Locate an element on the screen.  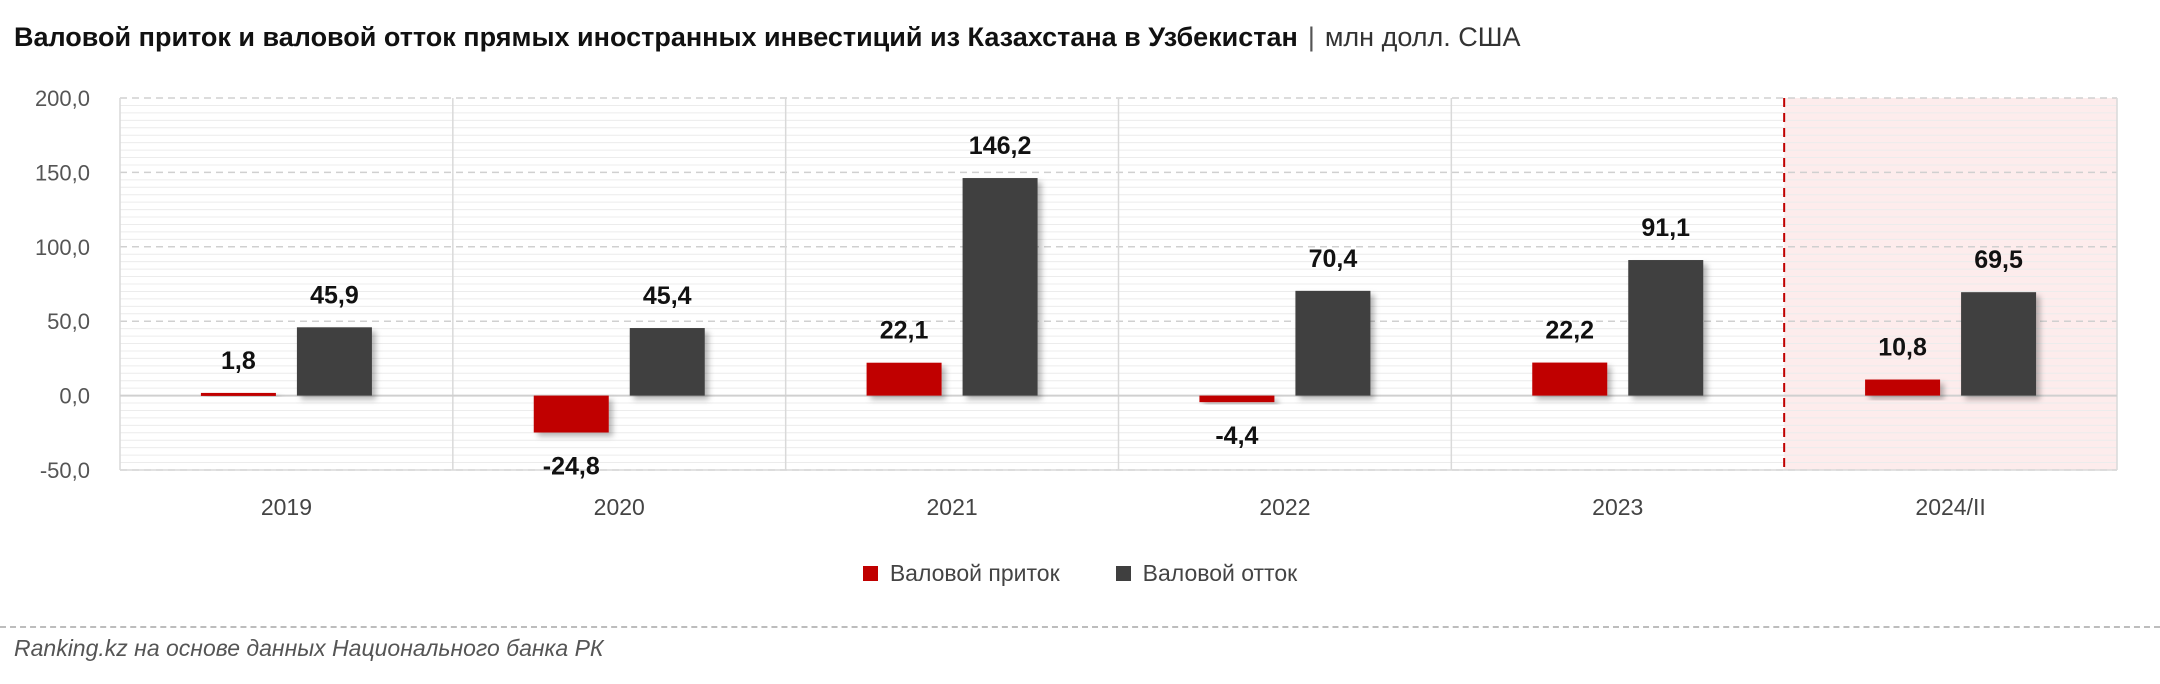
y-tick-label: 150,0 is located at coordinates (62, 172).